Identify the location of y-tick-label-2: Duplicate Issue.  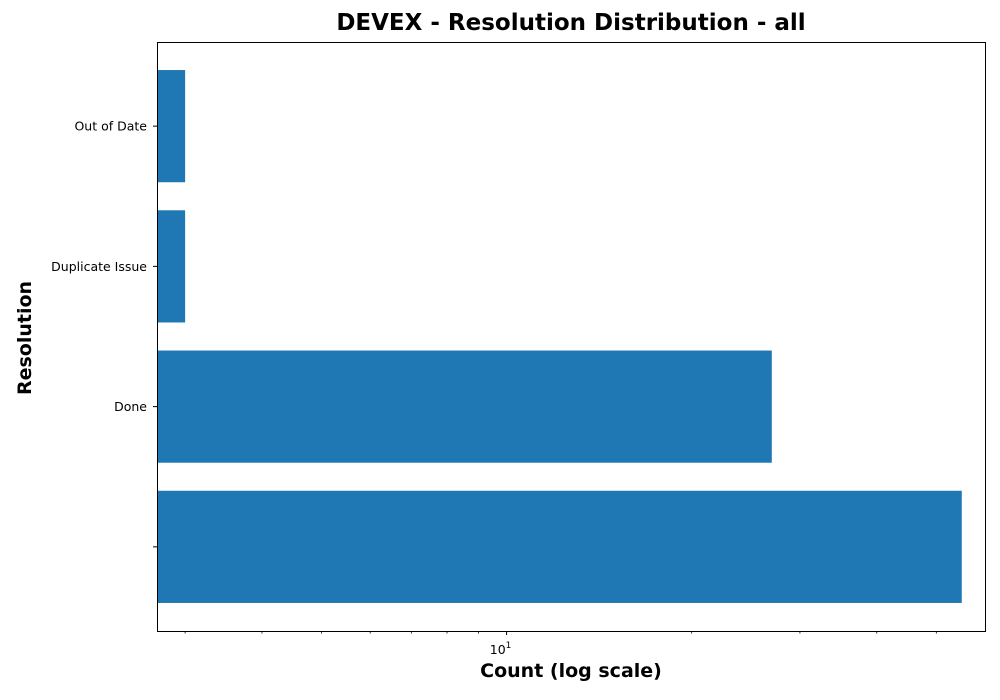
(99, 266).